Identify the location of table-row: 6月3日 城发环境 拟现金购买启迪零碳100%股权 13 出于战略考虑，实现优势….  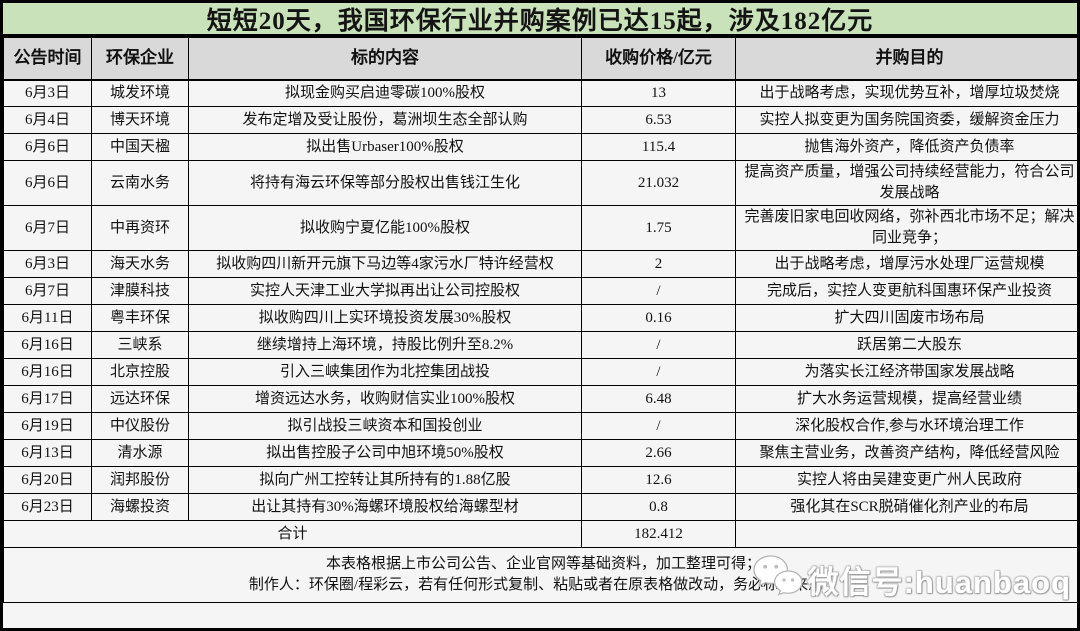
(540, 93).